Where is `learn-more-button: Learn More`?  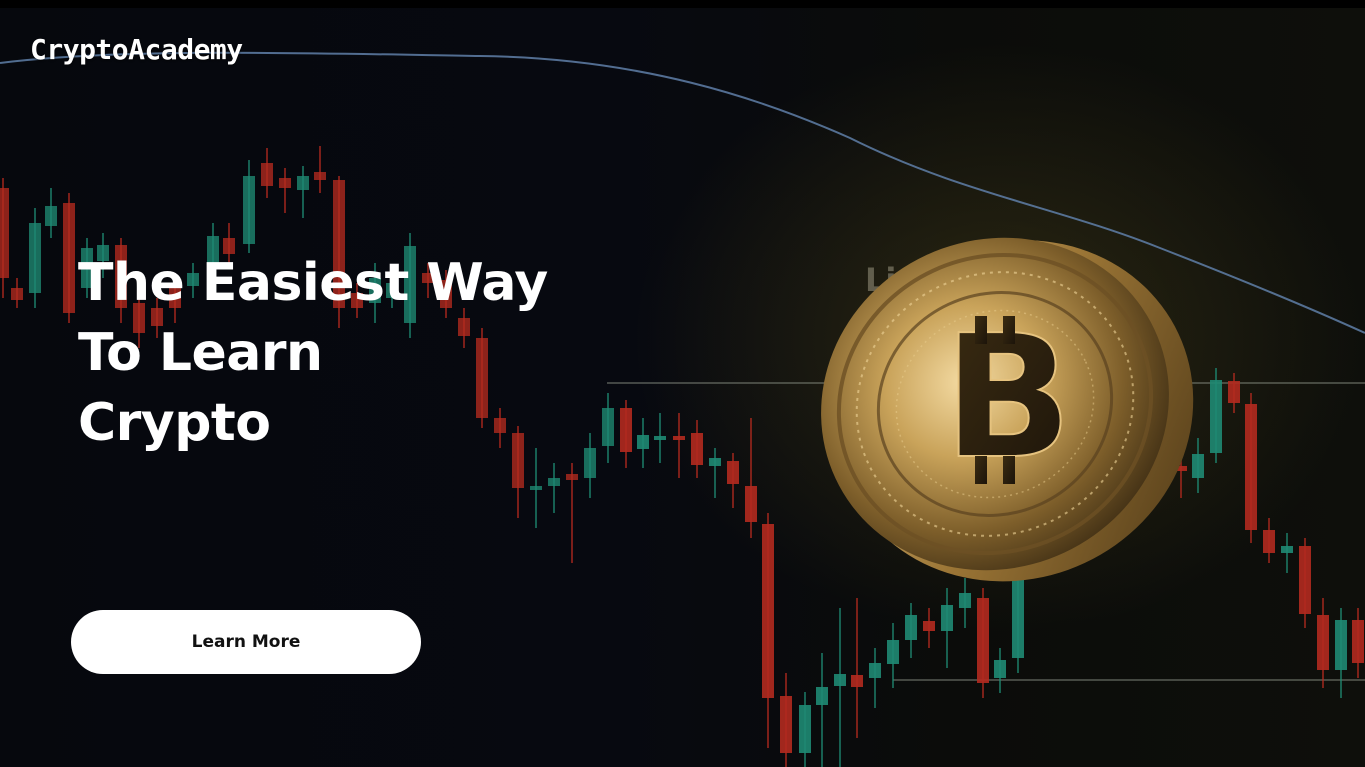
learn-more-button: Learn More is located at coordinates (246, 642).